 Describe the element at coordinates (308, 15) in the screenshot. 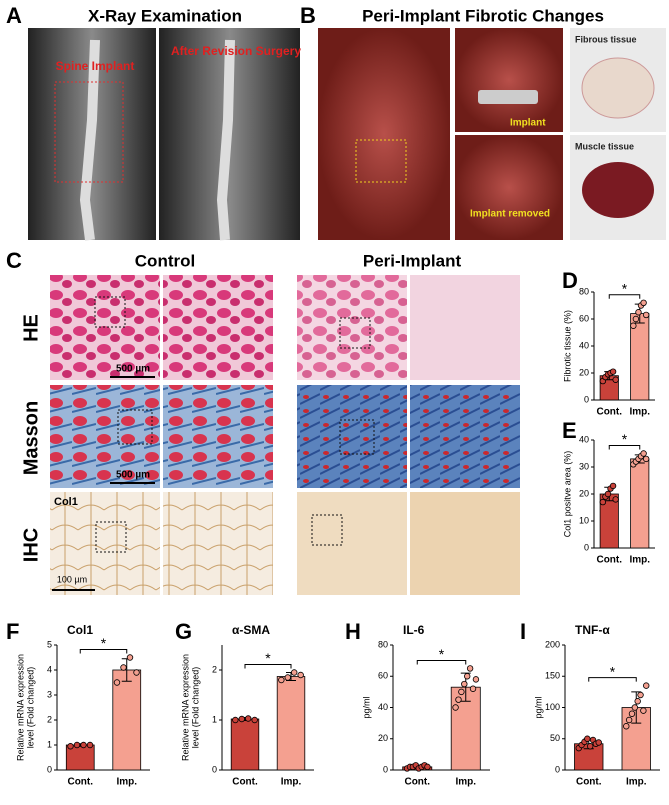

I see `panel-letter: B` at that location.